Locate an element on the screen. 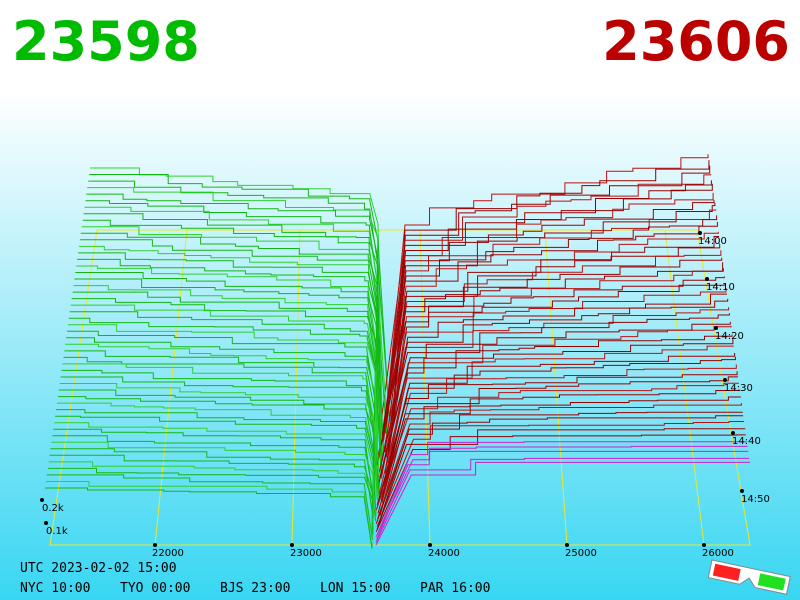  ask-price: 23606 is located at coordinates (696, 41).